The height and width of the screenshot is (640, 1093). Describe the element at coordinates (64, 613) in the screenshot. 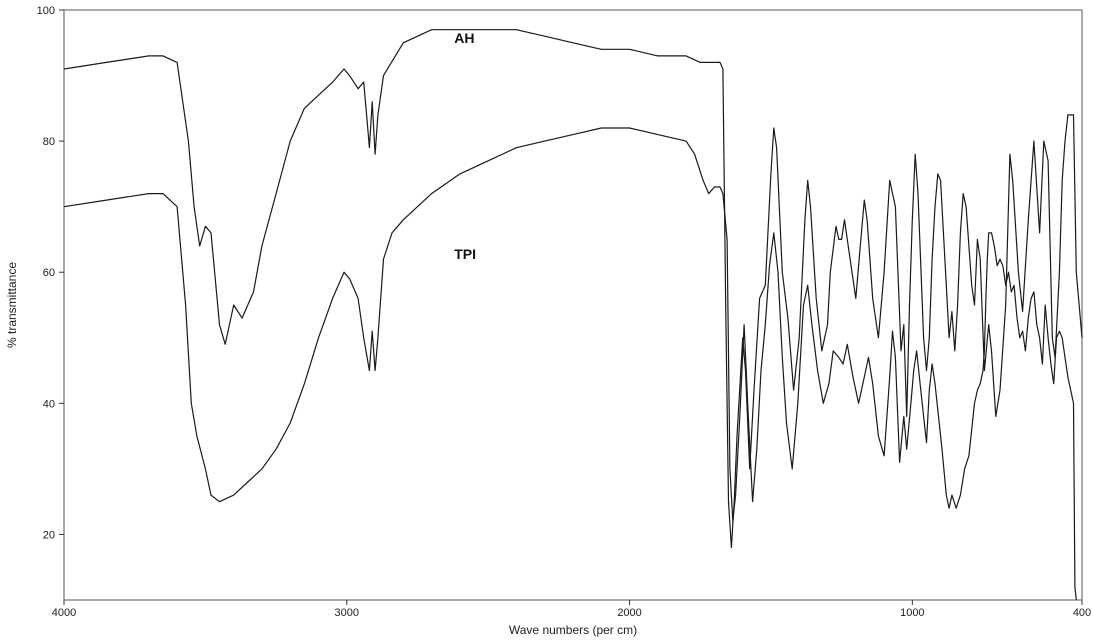

I see `x-tick-label: 4000` at that location.